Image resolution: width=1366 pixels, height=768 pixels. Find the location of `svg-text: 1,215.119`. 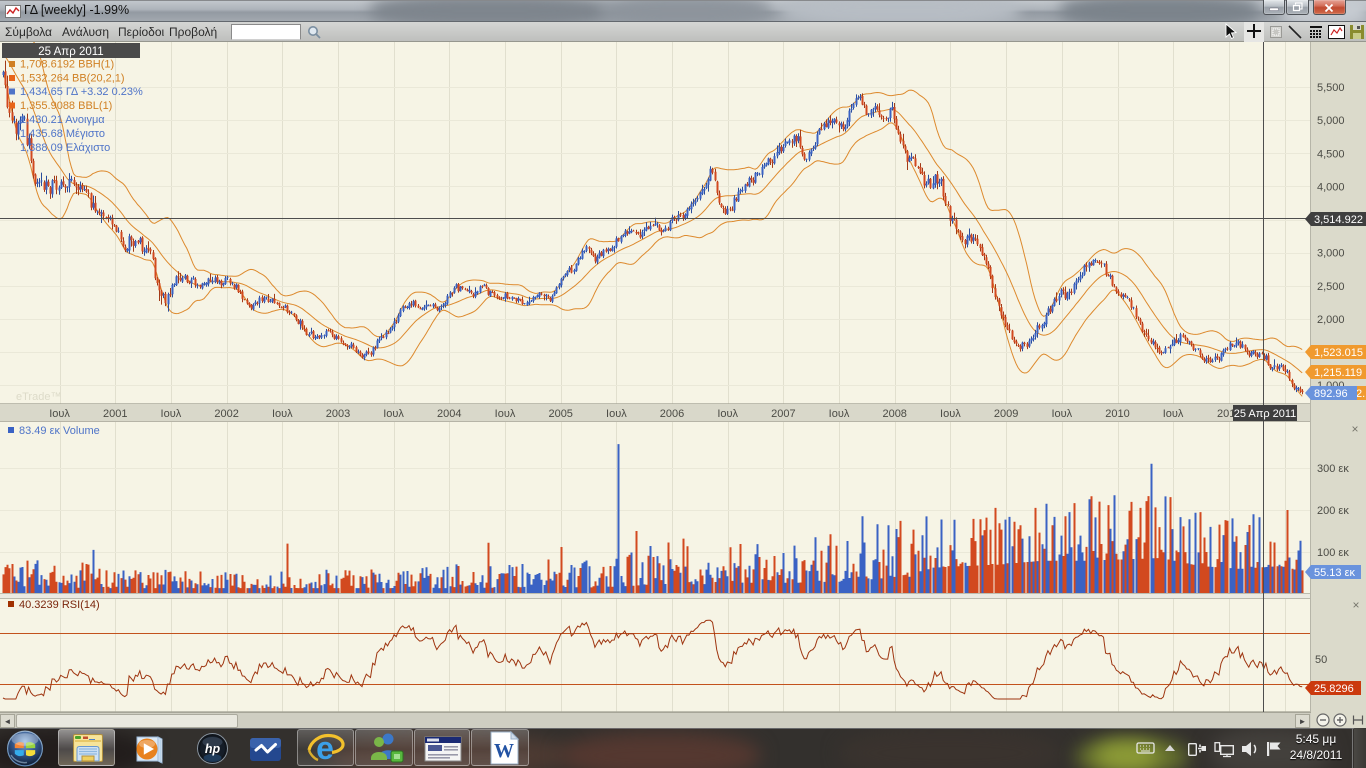

svg-text: 1,215.119 is located at coordinates (1338, 373).